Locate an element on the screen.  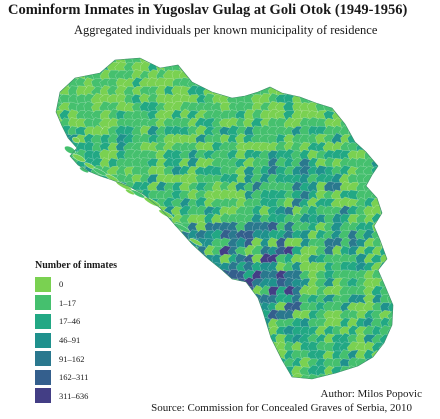
legend-item: 162–311 is located at coordinates (76, 377).